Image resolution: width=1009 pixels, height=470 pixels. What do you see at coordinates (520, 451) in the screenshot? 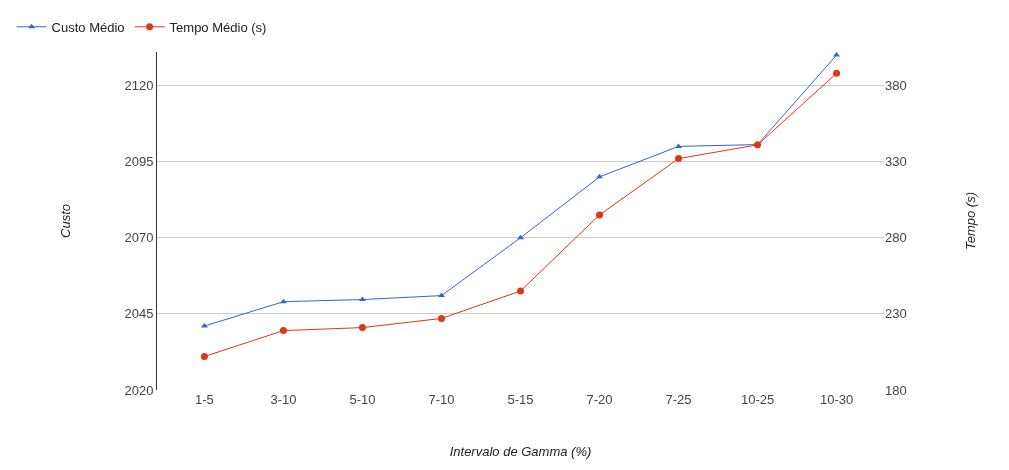
I see `x-axis-title: Intervalo de Gamma (%)` at bounding box center [520, 451].